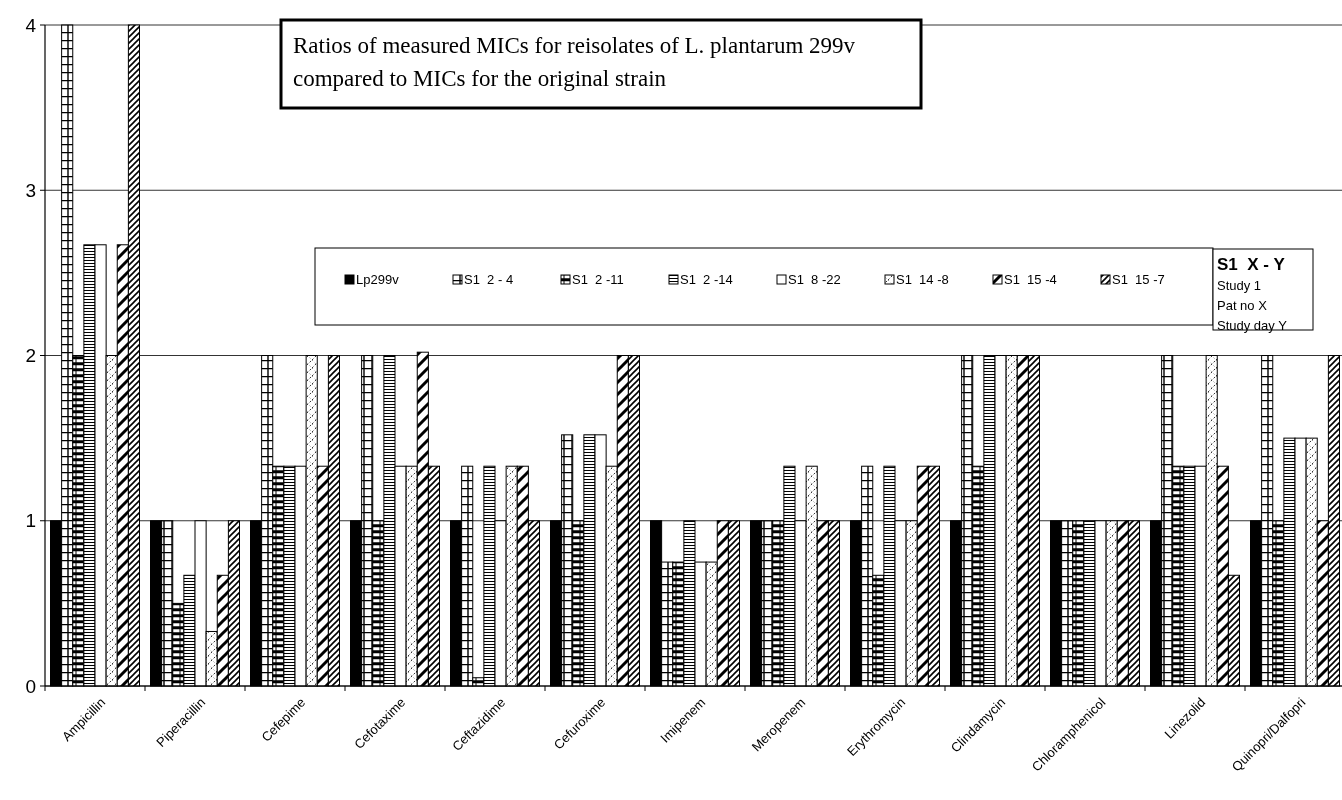  I want to click on y-tick-label: 3, so click(30, 190).